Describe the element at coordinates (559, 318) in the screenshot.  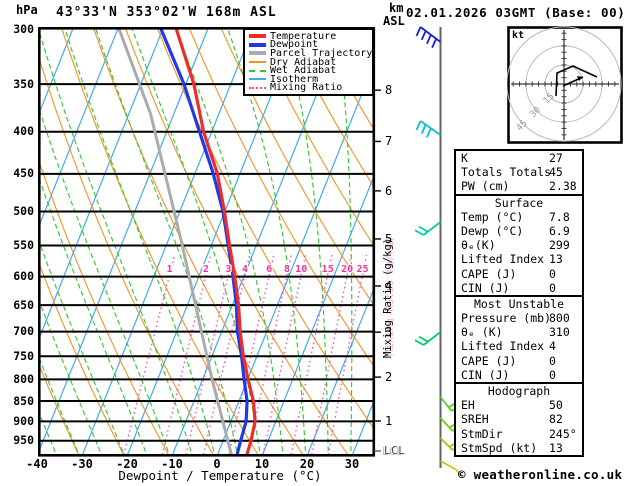
I see `stat-value: 800` at that location.